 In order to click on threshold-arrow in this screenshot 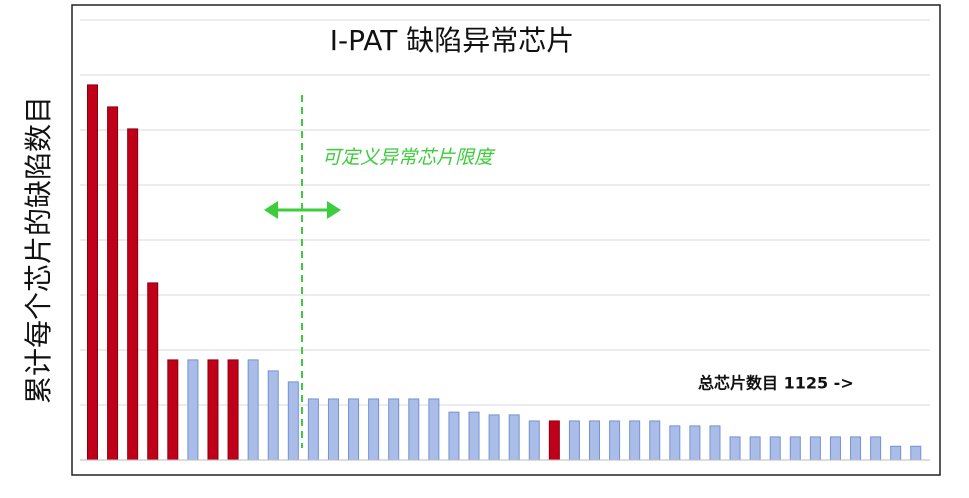, I will do `click(302, 210)`.